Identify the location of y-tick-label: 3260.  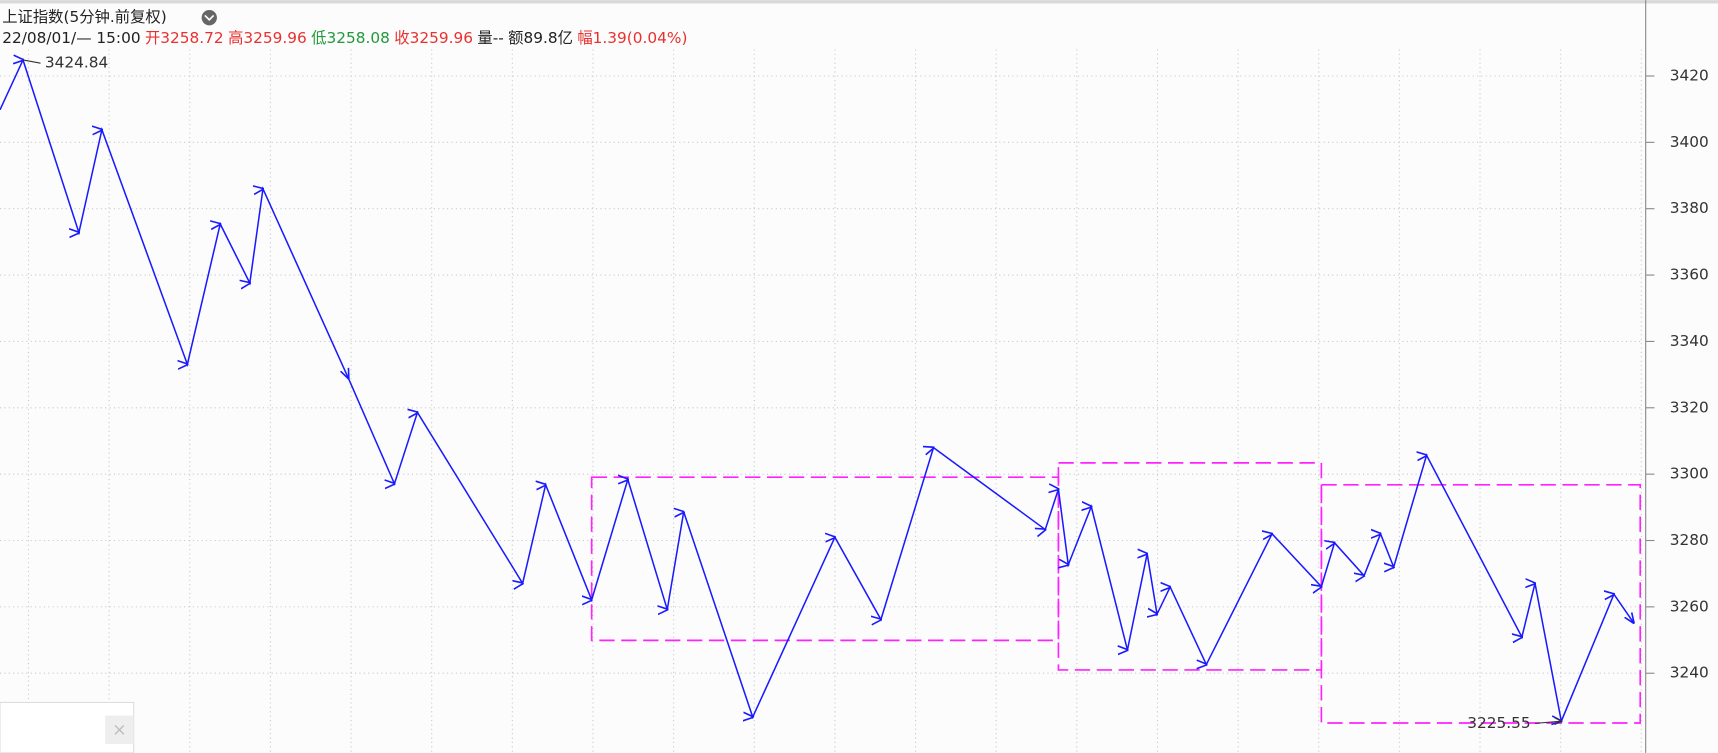
(1689, 606).